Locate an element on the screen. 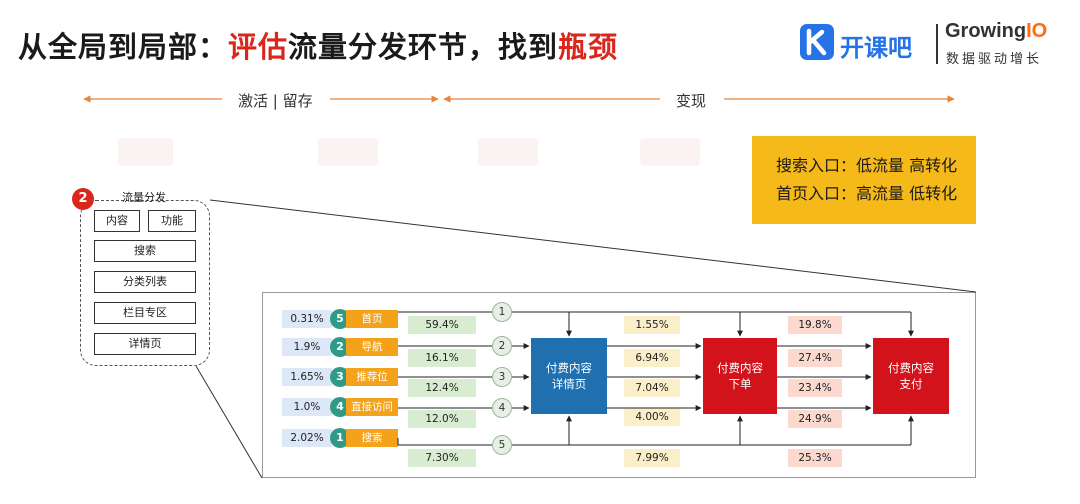 Image resolution: width=1080 pixels, height=504 pixels. channel-rank-badge: 1 is located at coordinates (340, 438).